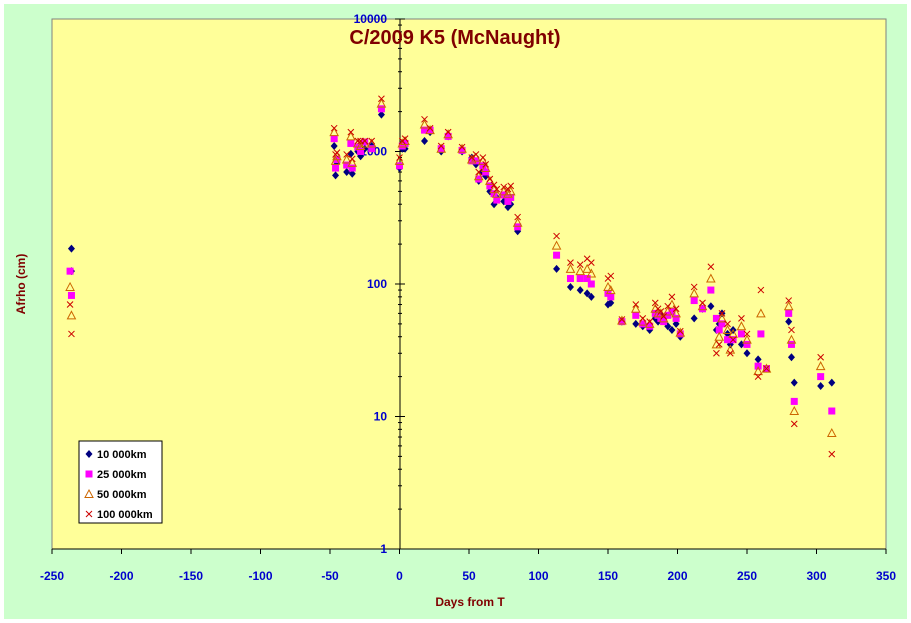  Describe the element at coordinates (454, 38) in the screenshot. I see `chart-title: C/2009 K5 (McNaught)` at that location.